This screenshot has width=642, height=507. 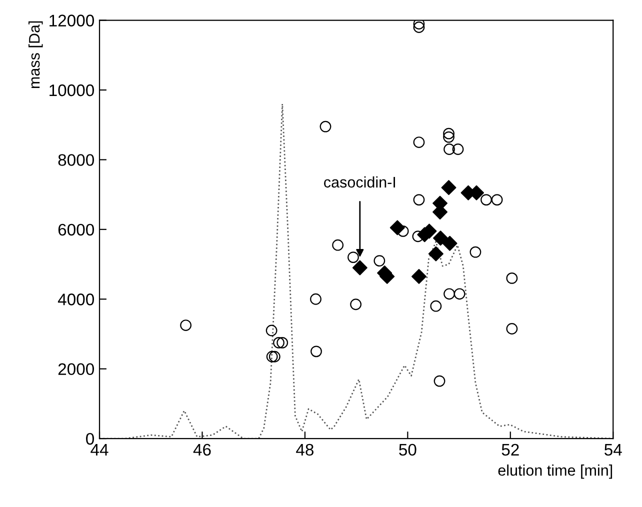 What do you see at coordinates (76, 160) in the screenshot?
I see `y-tick-label: 8000` at bounding box center [76, 160].